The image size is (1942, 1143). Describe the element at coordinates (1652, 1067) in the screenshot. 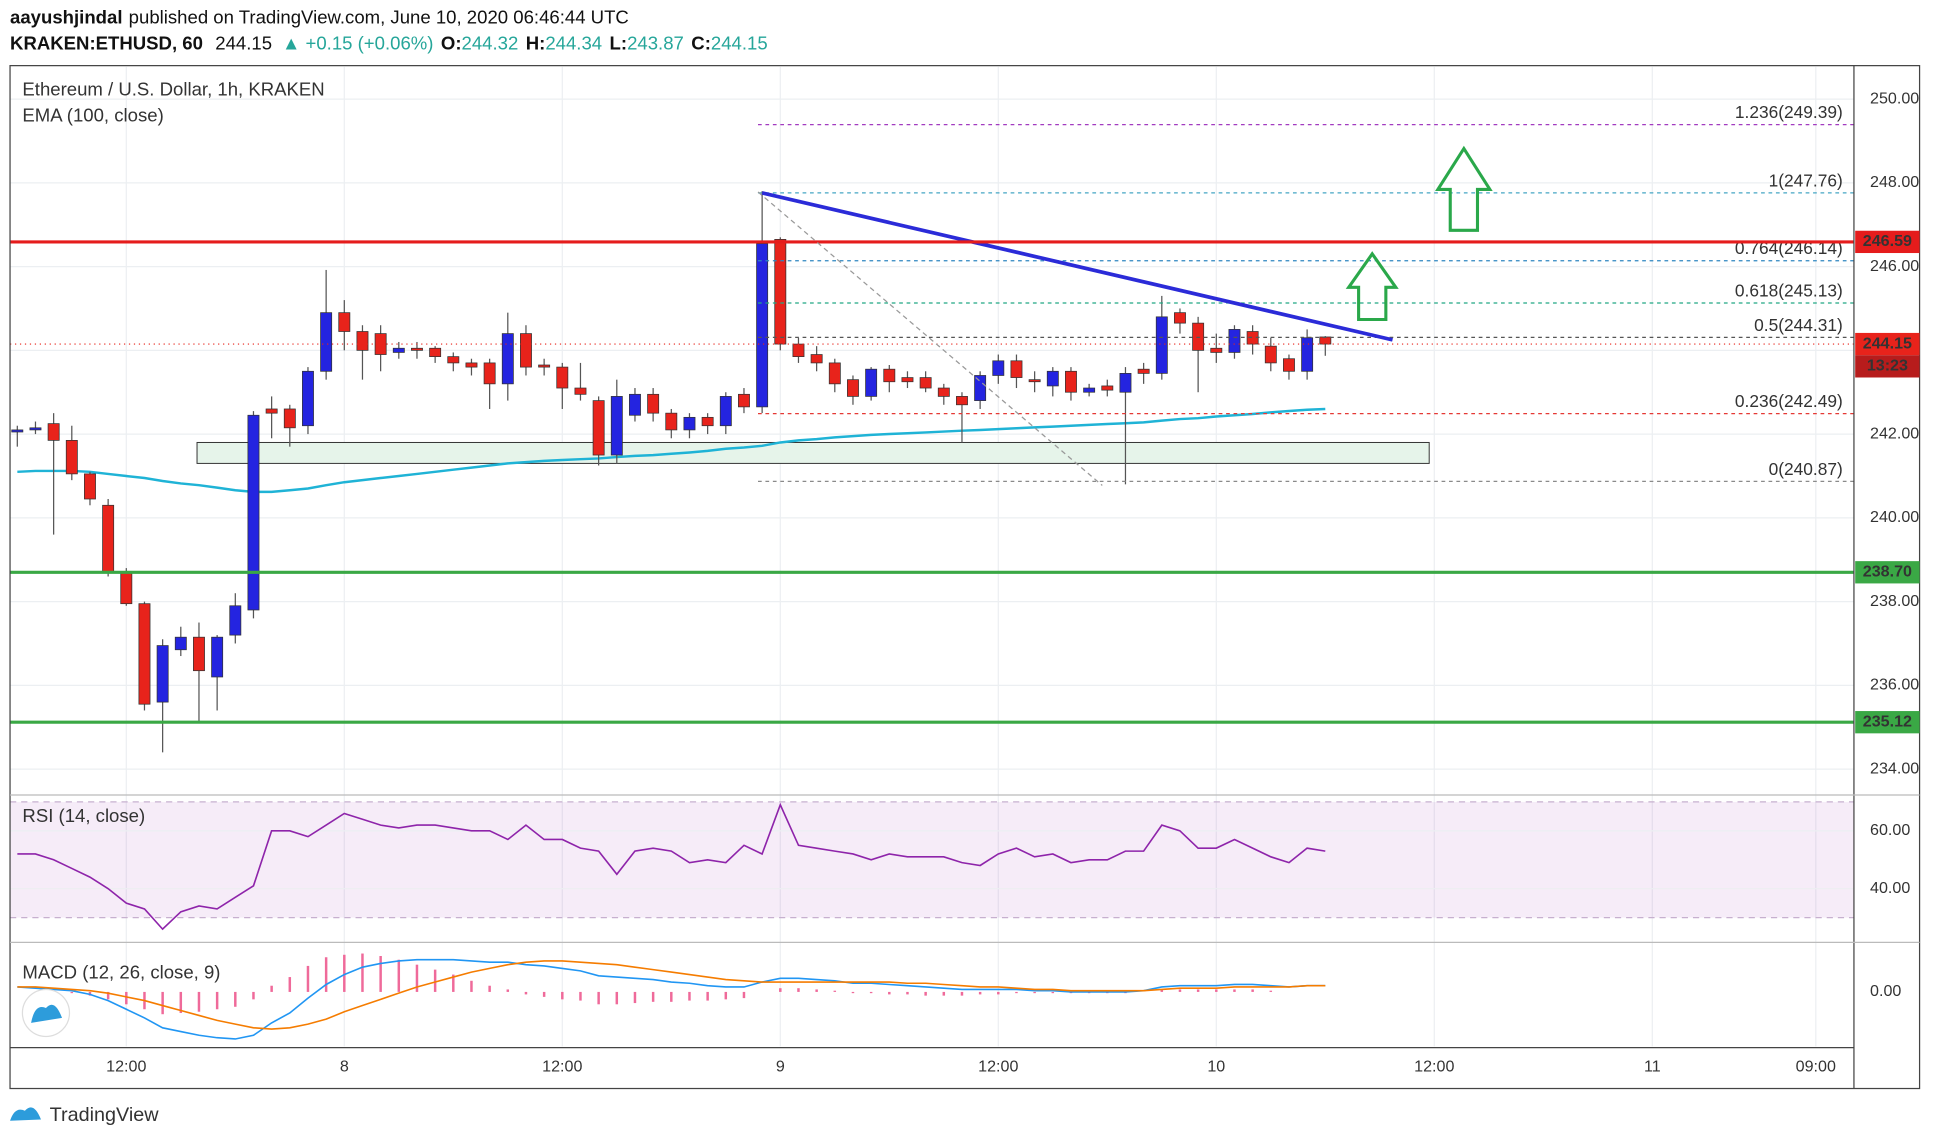

I see `x-tick-label: 11` at that location.